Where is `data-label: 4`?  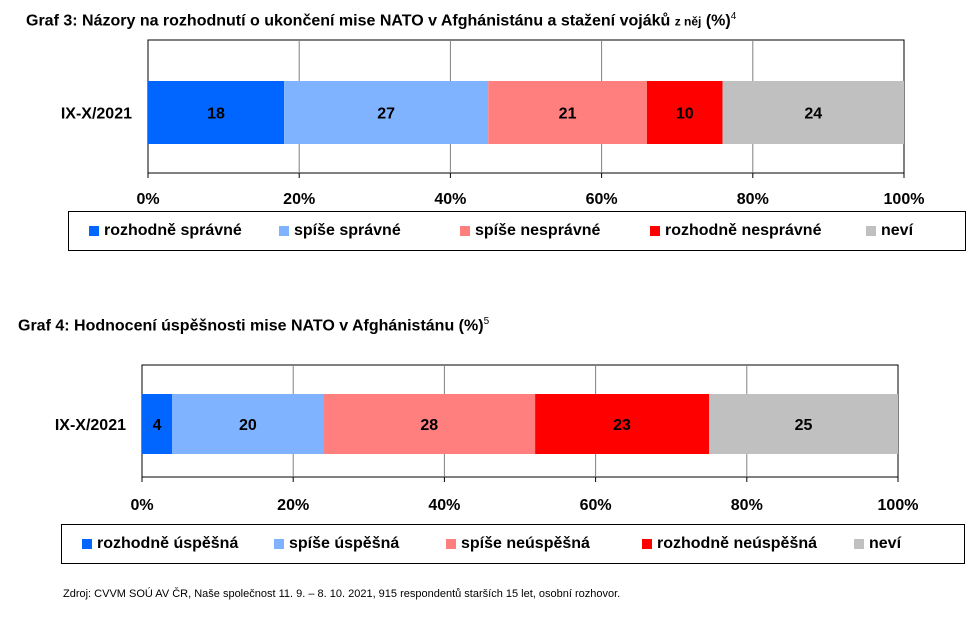 data-label: 4 is located at coordinates (157, 425).